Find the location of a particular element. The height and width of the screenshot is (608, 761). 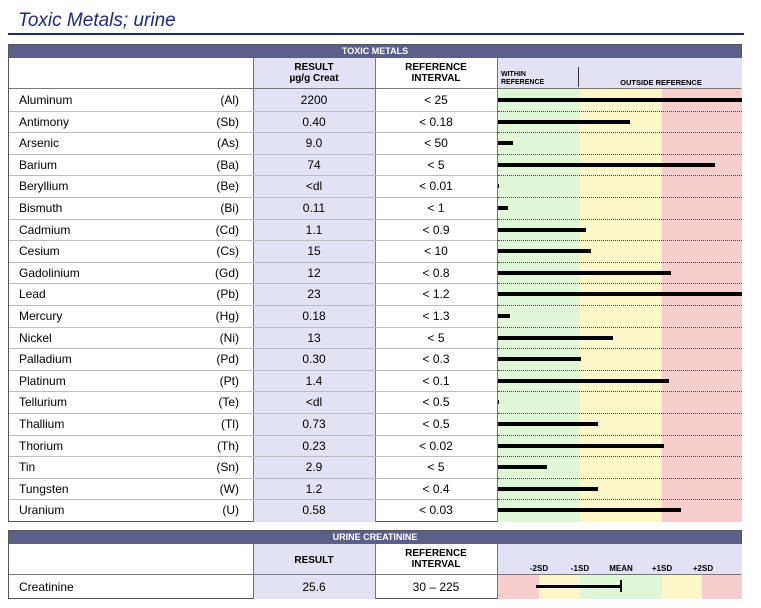

metal-reference: < 1.3 is located at coordinates (436, 316).